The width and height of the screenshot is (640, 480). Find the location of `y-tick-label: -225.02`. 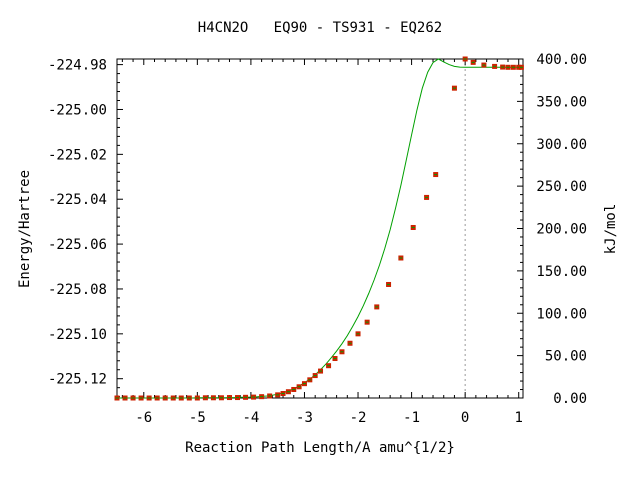

y-tick-label: -225.02 is located at coordinates (77, 155).